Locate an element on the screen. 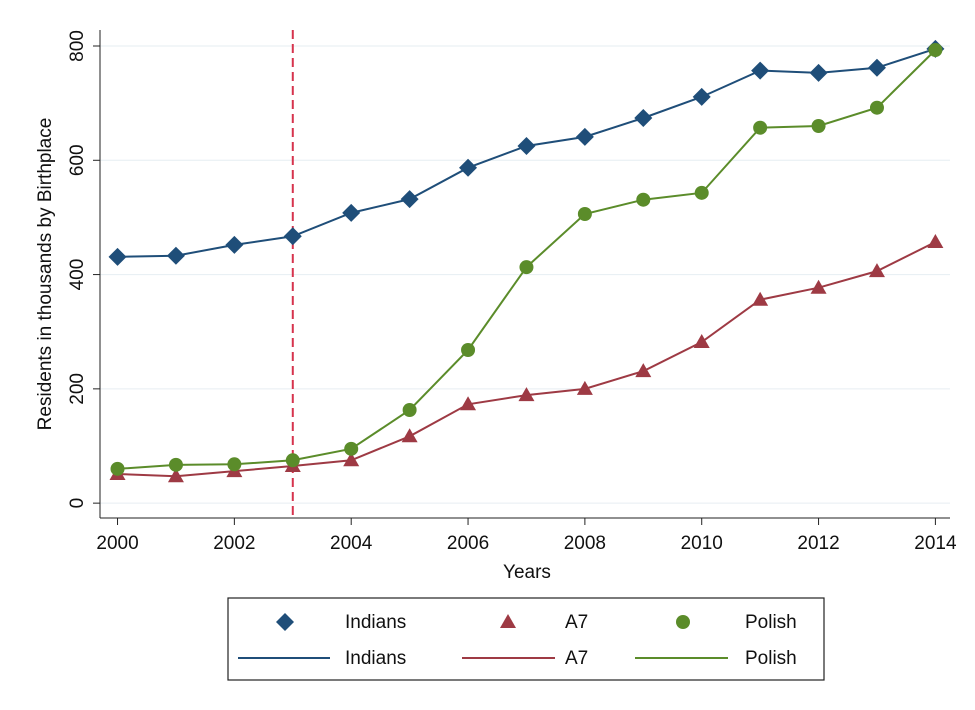 Image resolution: width=975 pixels, height=710 pixels. y-tick-label: 800 is located at coordinates (77, 46).